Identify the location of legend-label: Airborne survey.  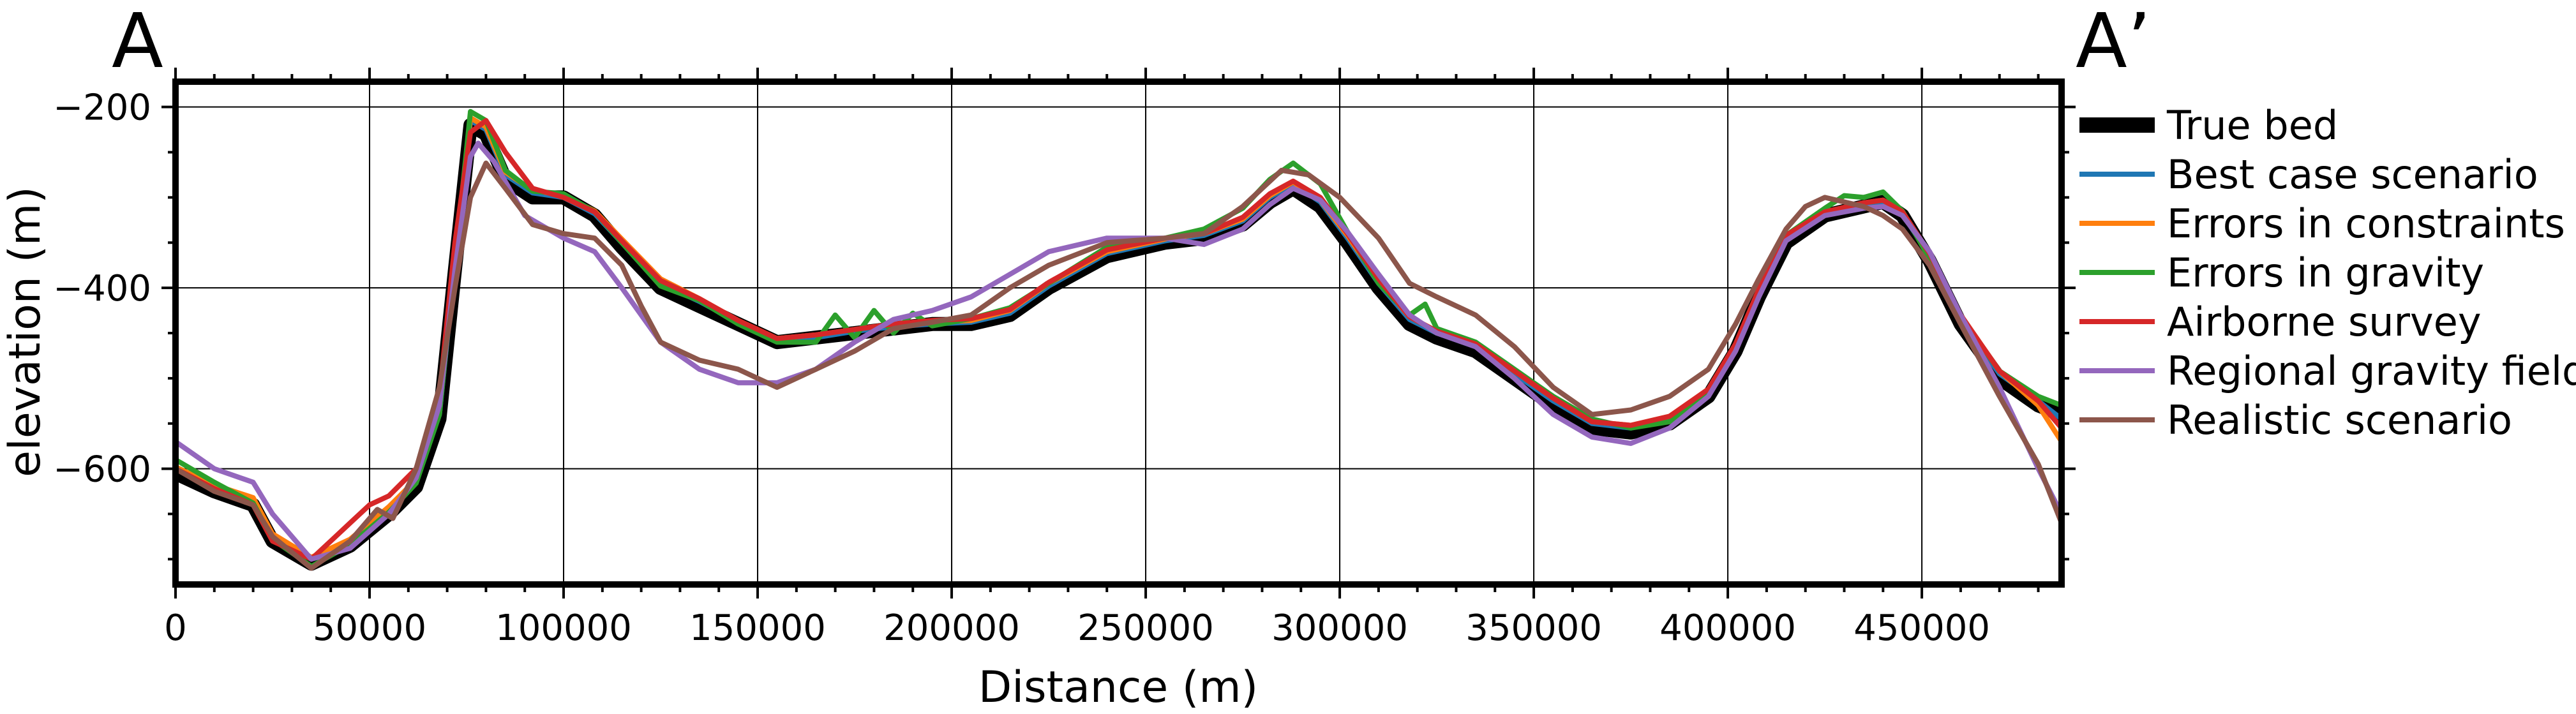
(2324, 322).